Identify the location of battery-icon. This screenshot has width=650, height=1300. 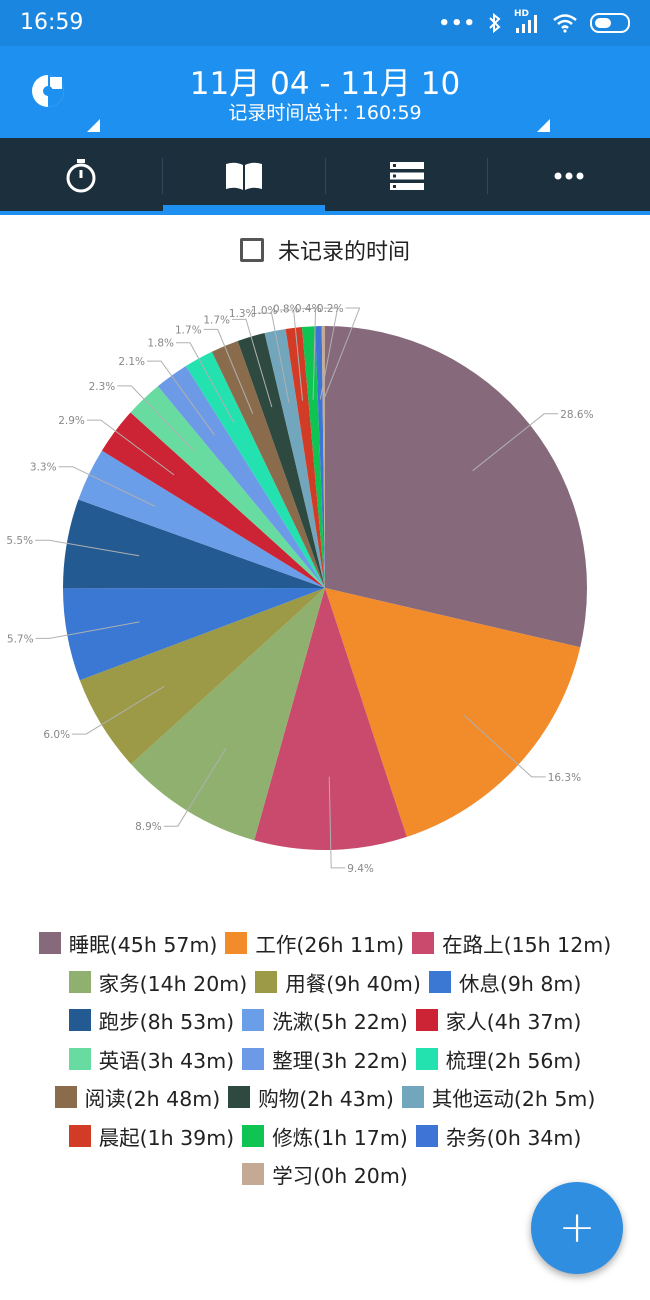
(610, 23).